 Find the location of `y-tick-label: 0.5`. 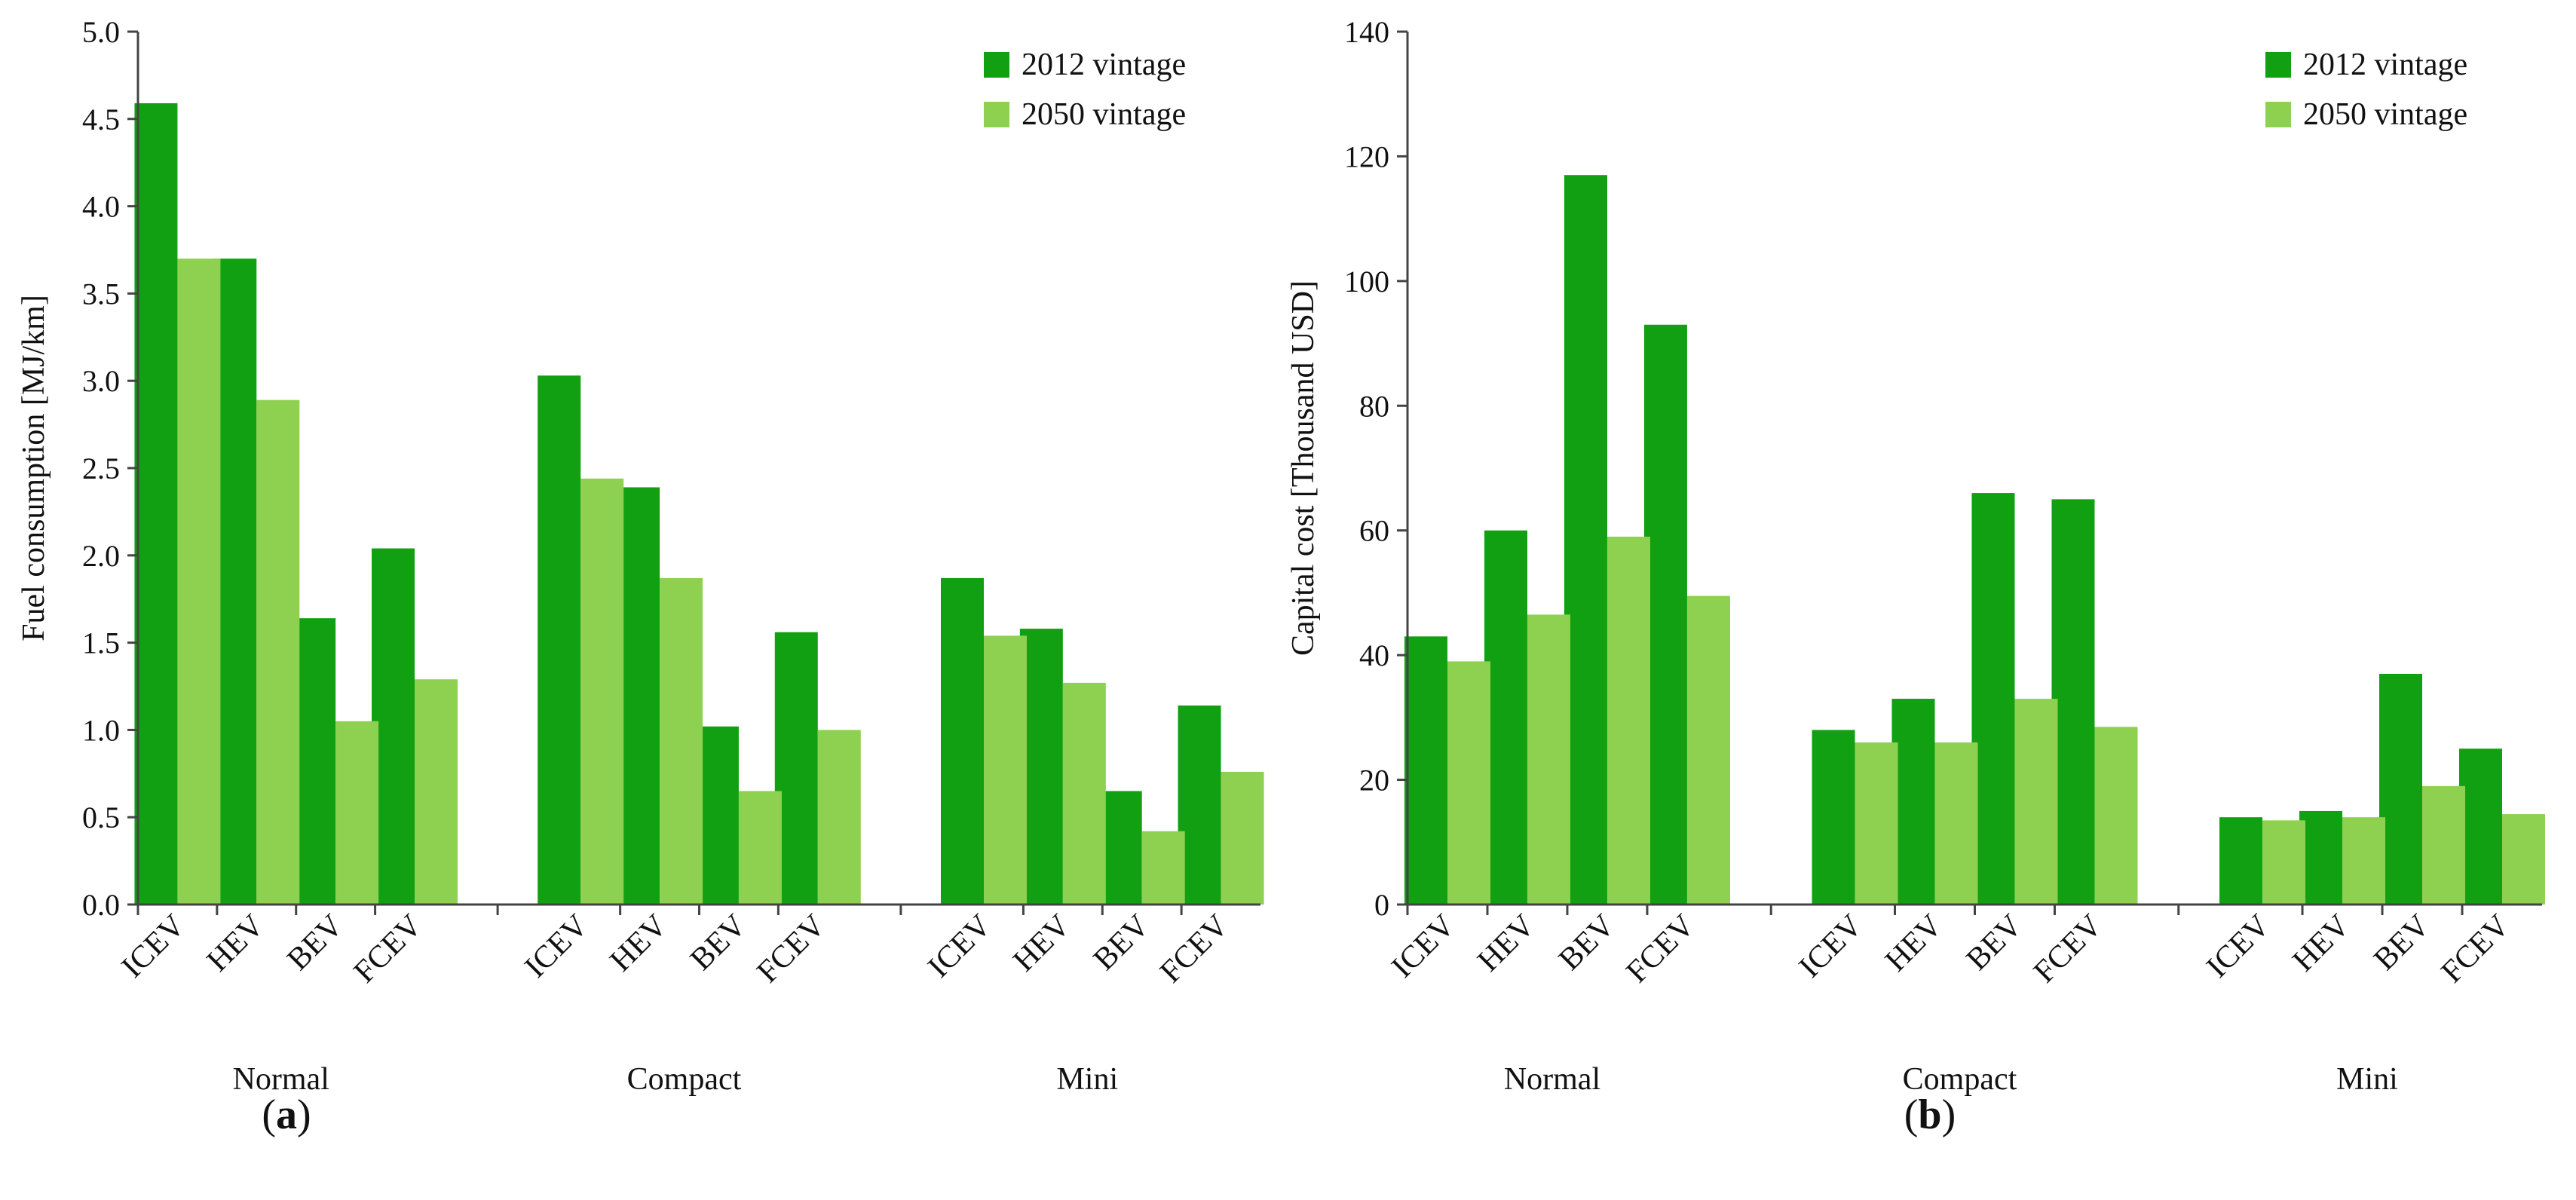

y-tick-label: 0.5 is located at coordinates (101, 817).